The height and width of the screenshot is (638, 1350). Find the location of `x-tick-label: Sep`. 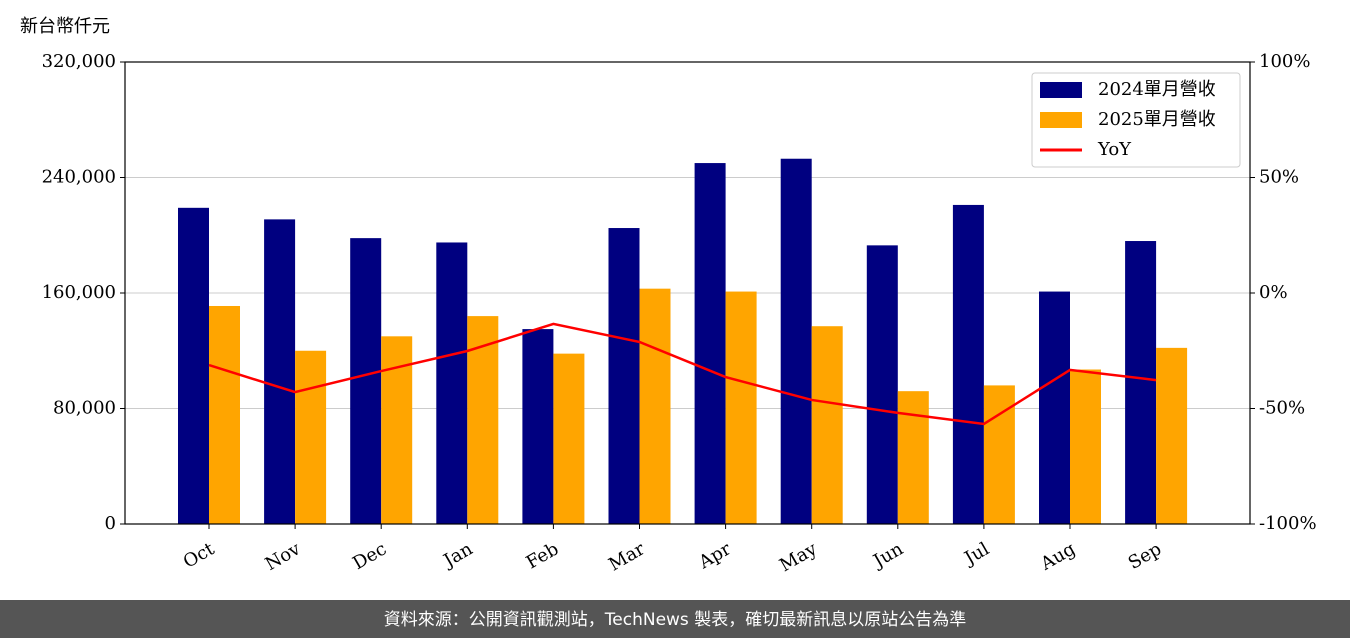

x-tick-label: Sep is located at coordinates (1145, 555).